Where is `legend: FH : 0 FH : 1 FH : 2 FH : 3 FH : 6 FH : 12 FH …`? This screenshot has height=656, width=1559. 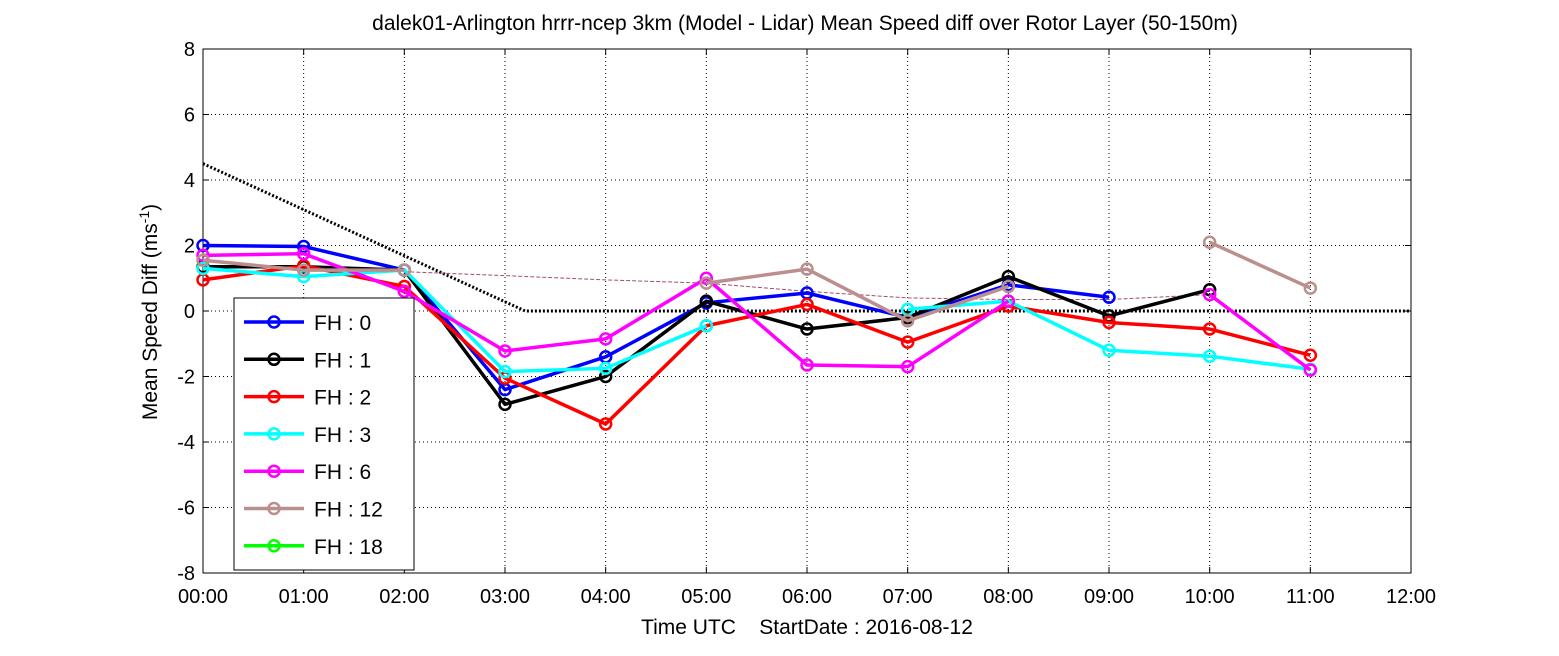
legend: FH : 0 FH : 1 FH : 2 FH : 3 FH : 6 FH : 12 FH … is located at coordinates (324, 434).